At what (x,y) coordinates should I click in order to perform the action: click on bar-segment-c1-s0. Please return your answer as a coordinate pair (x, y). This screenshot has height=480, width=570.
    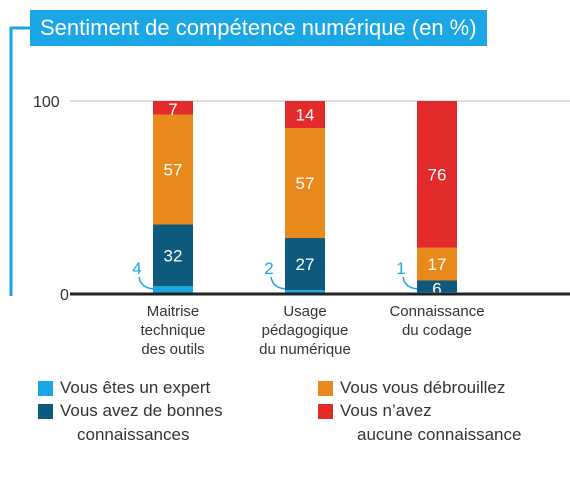
    Looking at the image, I should click on (305, 292).